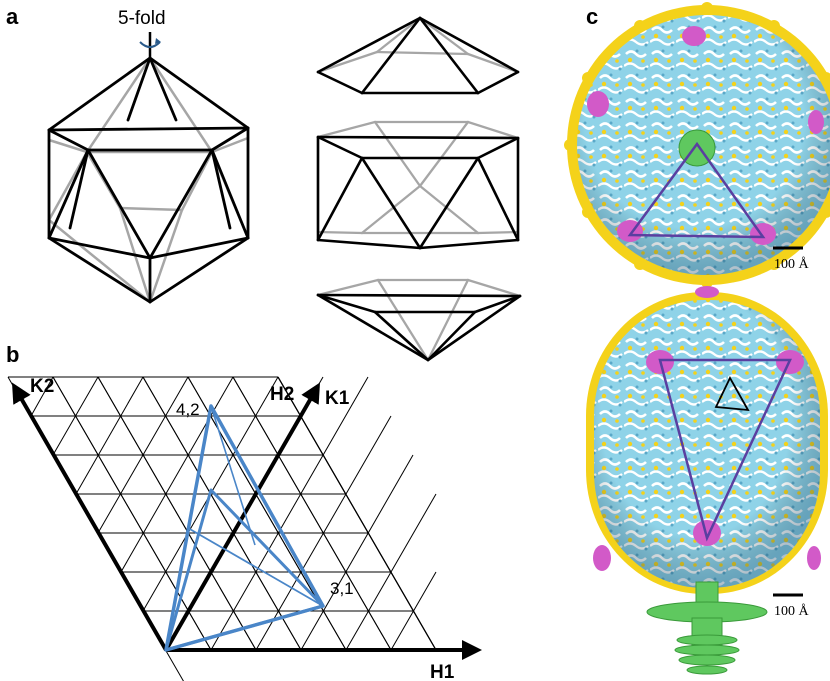 The image size is (830, 681). What do you see at coordinates (696, 190) in the screenshot?
I see `asymmetric-triangle-top` at bounding box center [696, 190].